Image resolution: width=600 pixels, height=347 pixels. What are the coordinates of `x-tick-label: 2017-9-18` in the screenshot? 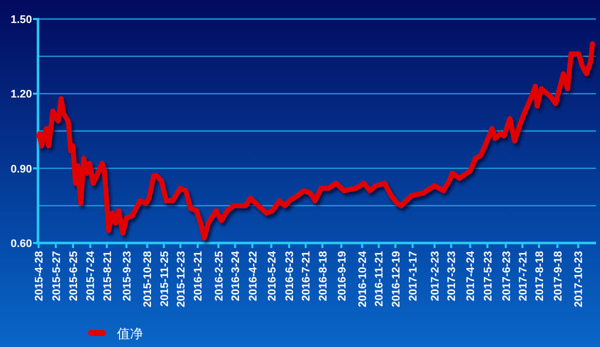 It's located at (558, 276).